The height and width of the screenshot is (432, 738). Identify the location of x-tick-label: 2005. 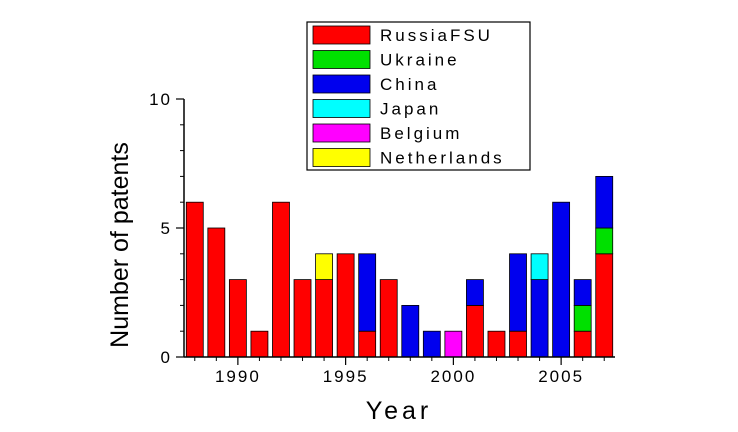
(561, 376).